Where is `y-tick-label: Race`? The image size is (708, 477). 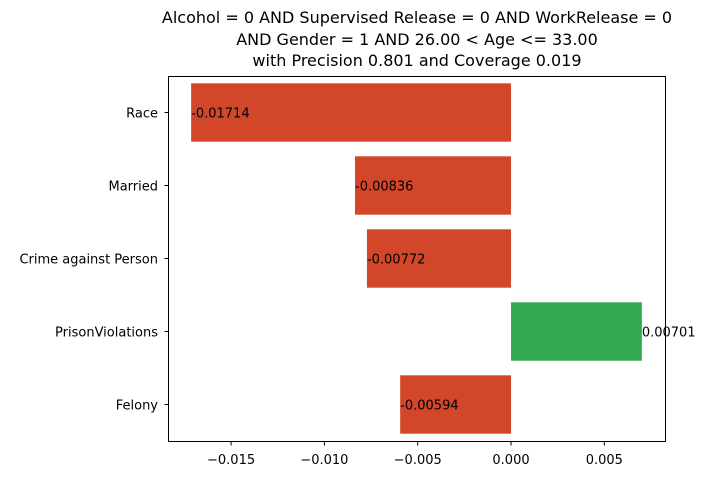
y-tick-label: Race is located at coordinates (142, 114).